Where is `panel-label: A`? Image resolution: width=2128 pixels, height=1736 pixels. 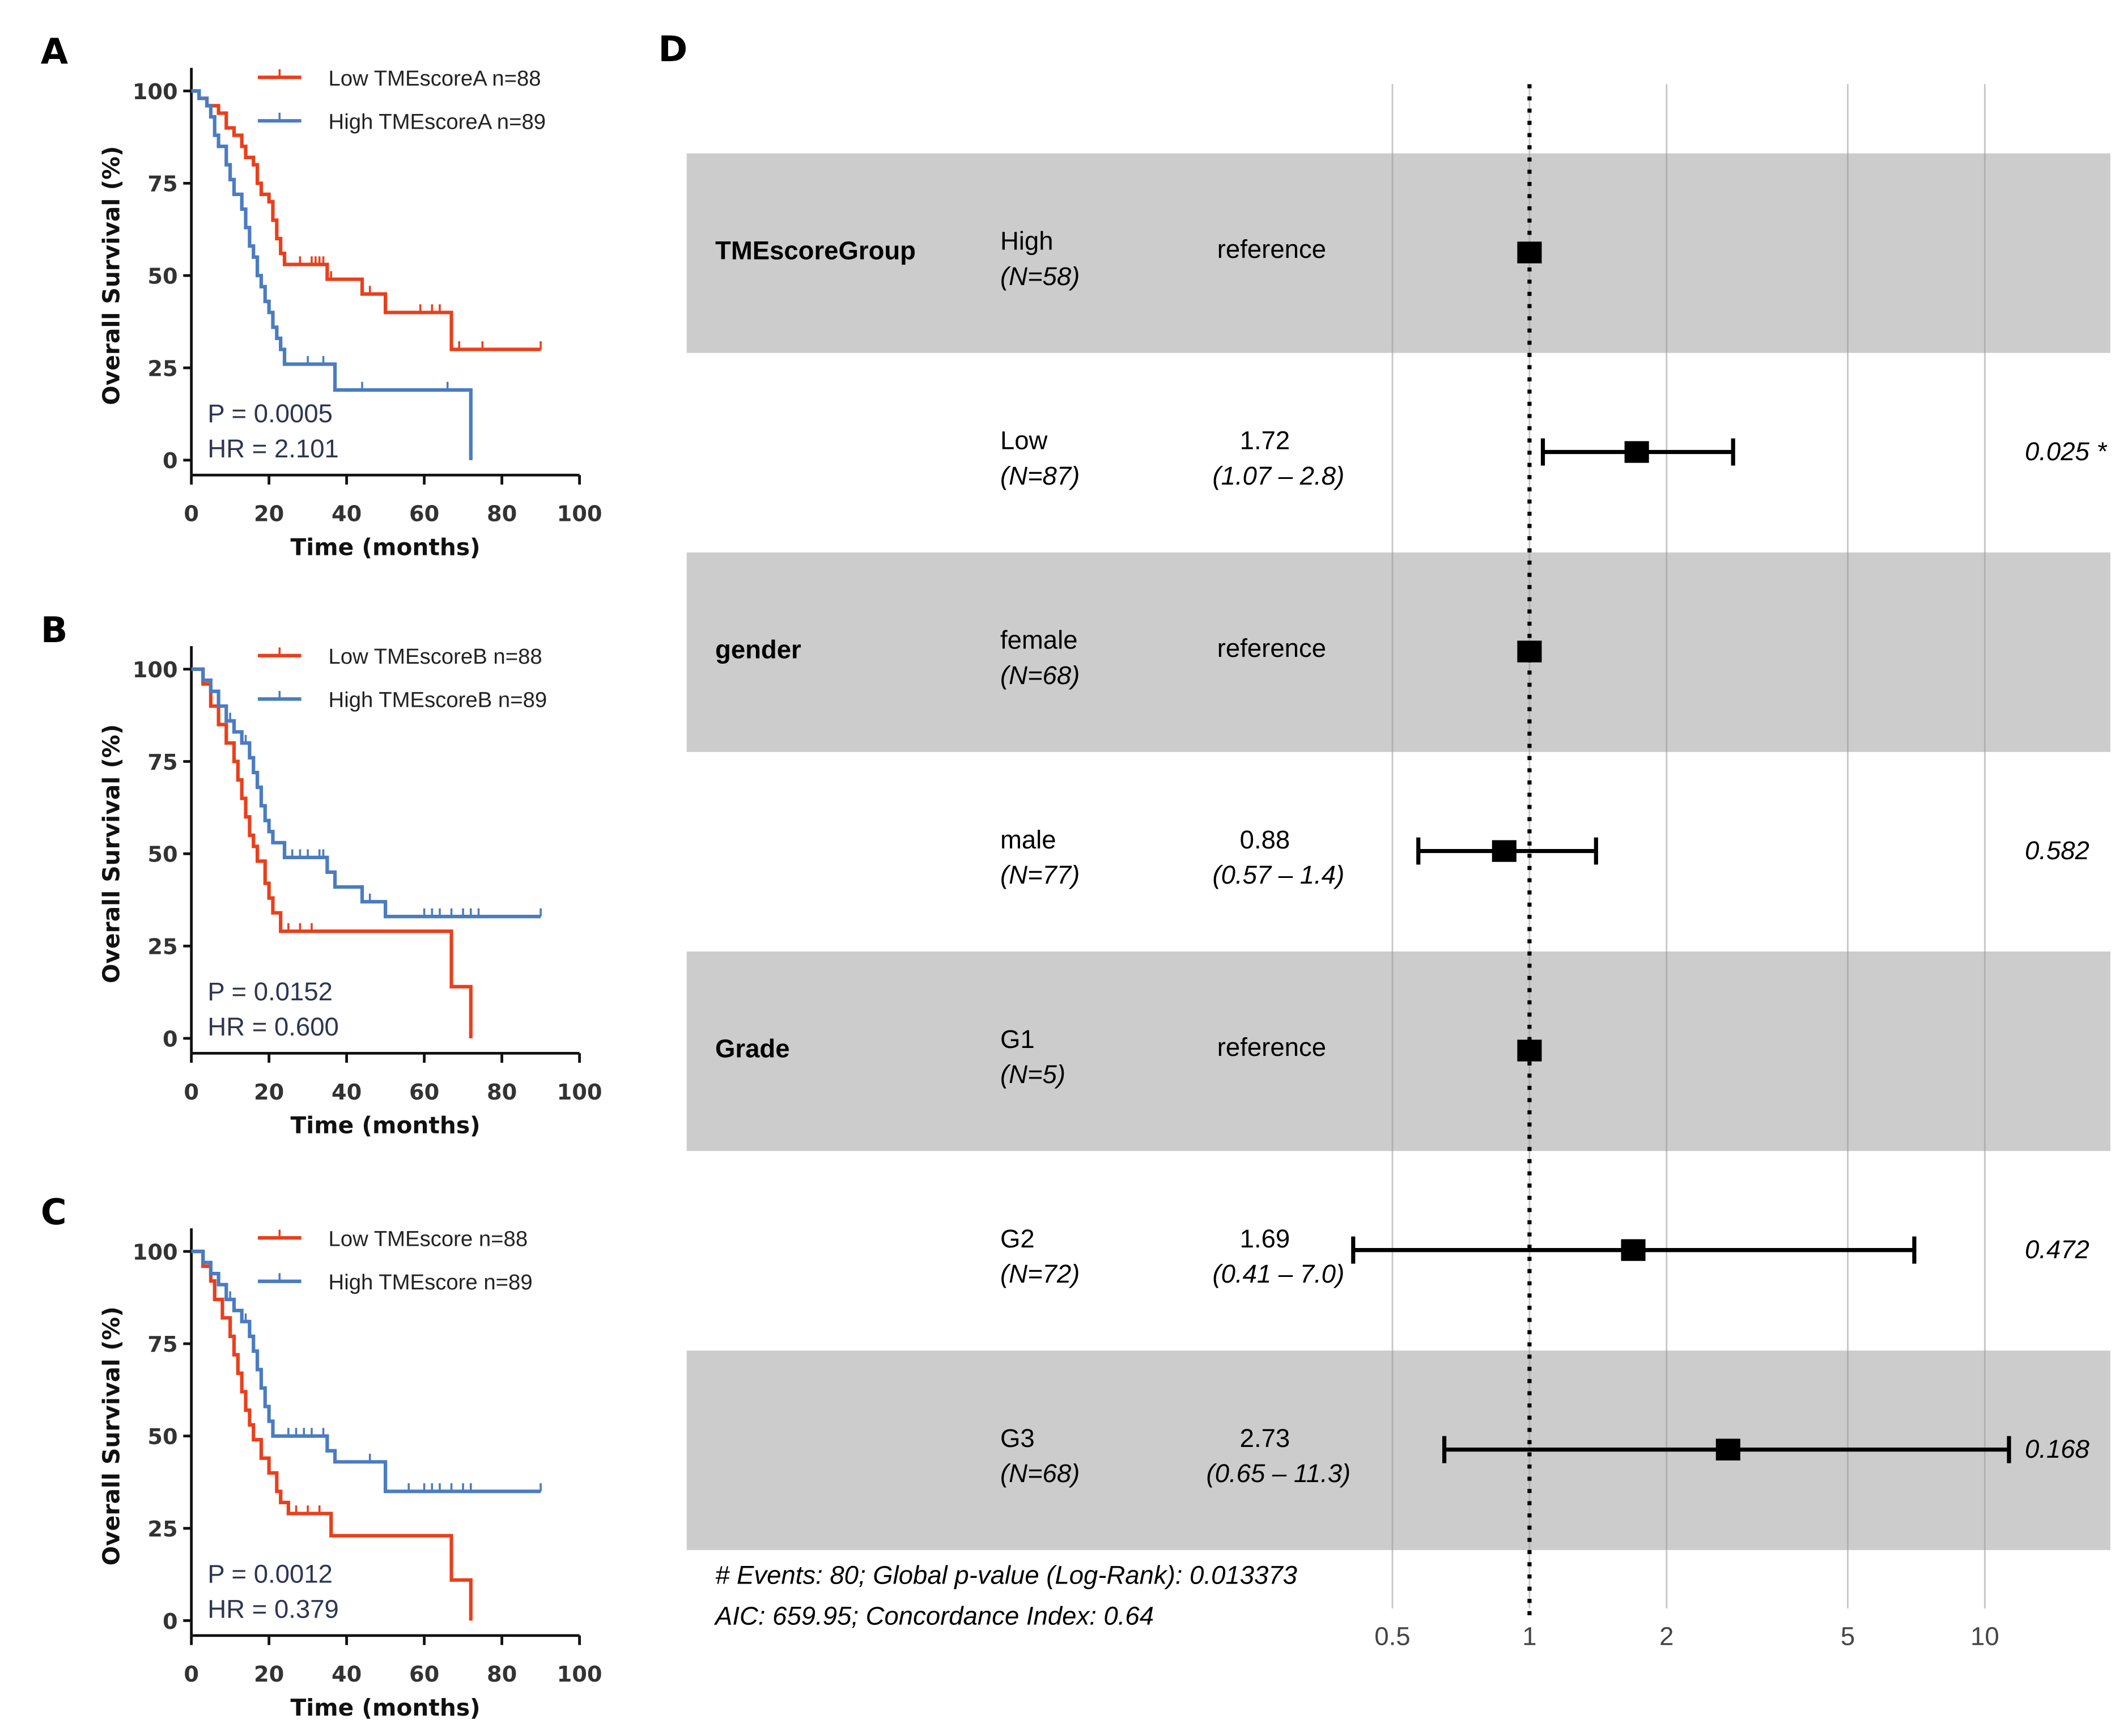 panel-label: A is located at coordinates (54, 52).